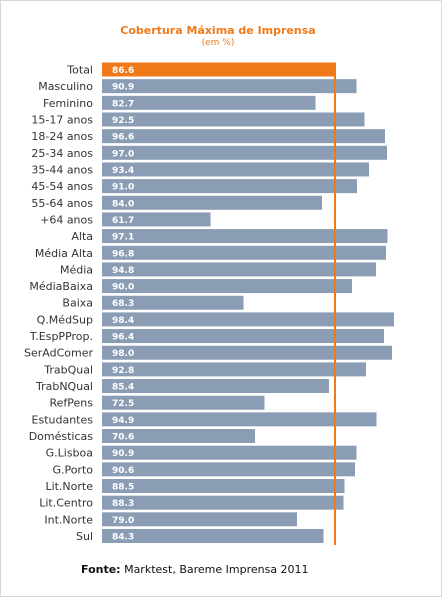 This screenshot has height=599, width=444. What do you see at coordinates (68, 369) in the screenshot?
I see `category-label: TrabQual` at bounding box center [68, 369].